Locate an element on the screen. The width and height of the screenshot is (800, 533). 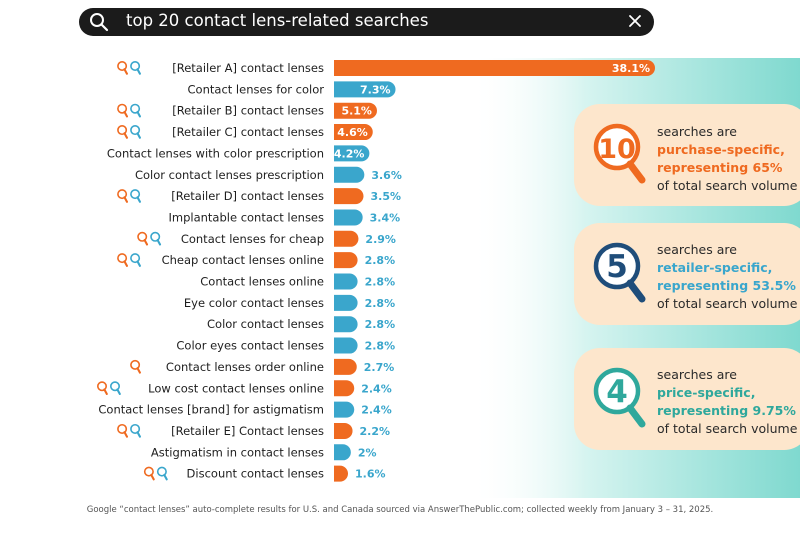
bar-value-label: 38.1% is located at coordinates (631, 68).